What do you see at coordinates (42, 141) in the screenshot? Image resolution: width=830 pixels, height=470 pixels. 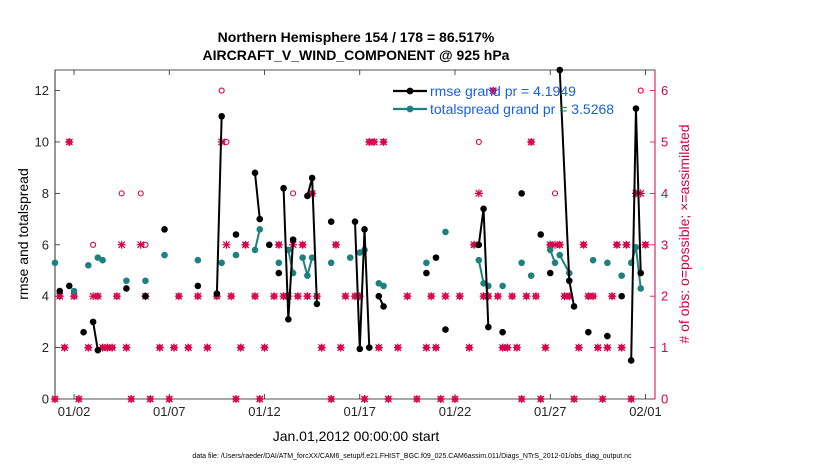 I see `y-tick-label: 10` at bounding box center [42, 141].